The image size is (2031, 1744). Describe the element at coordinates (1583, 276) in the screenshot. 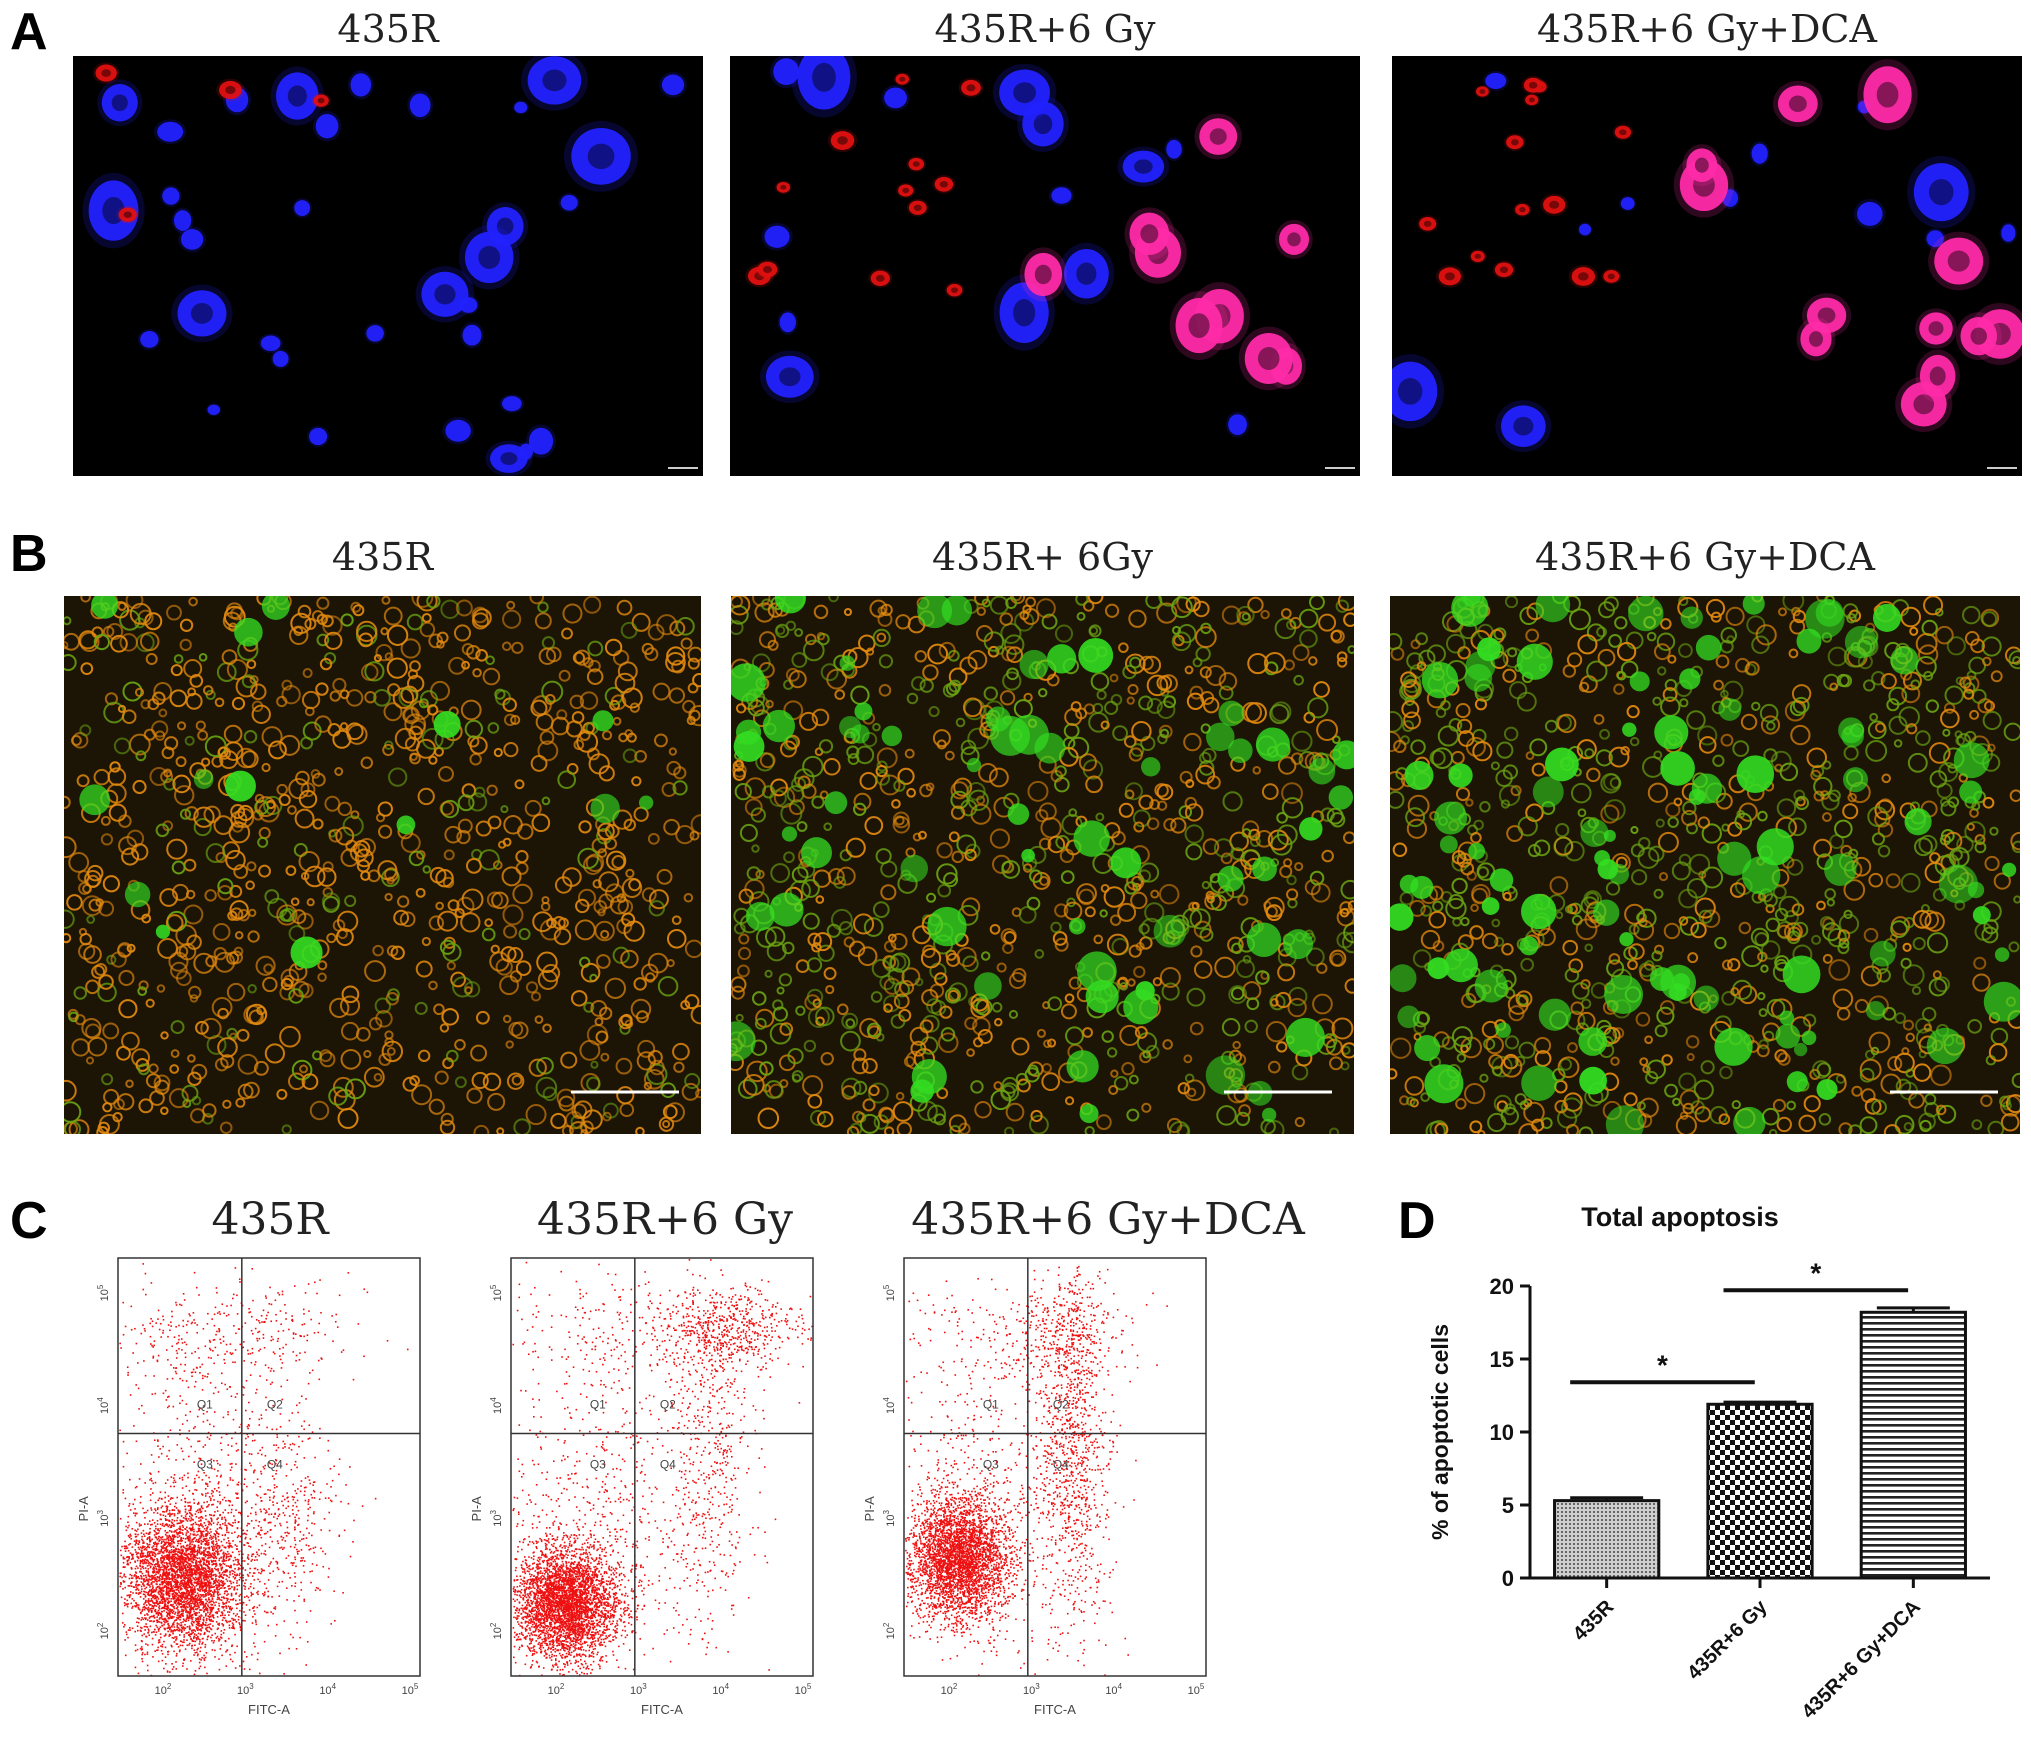

I see `cell-nucleus` at that location.